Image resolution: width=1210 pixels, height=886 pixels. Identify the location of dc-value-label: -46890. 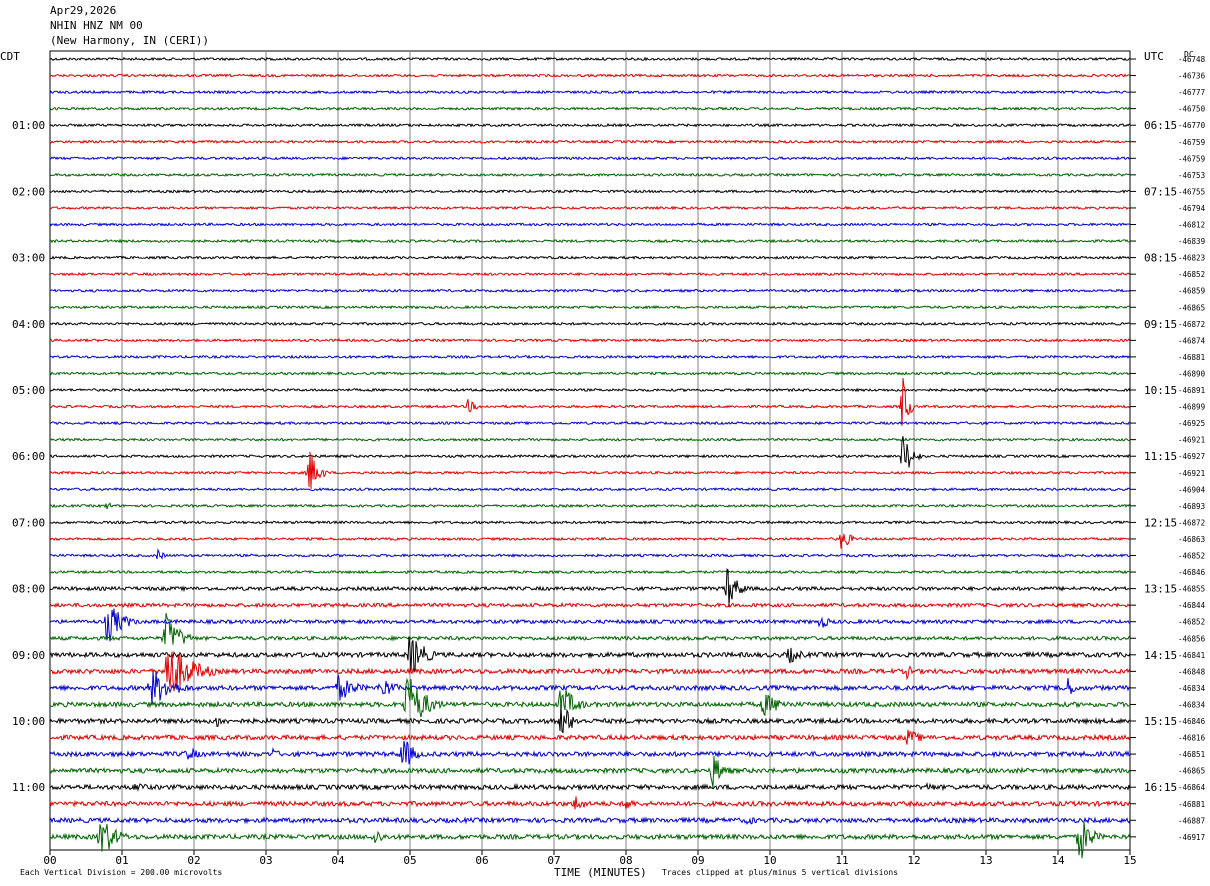
(1192, 373).